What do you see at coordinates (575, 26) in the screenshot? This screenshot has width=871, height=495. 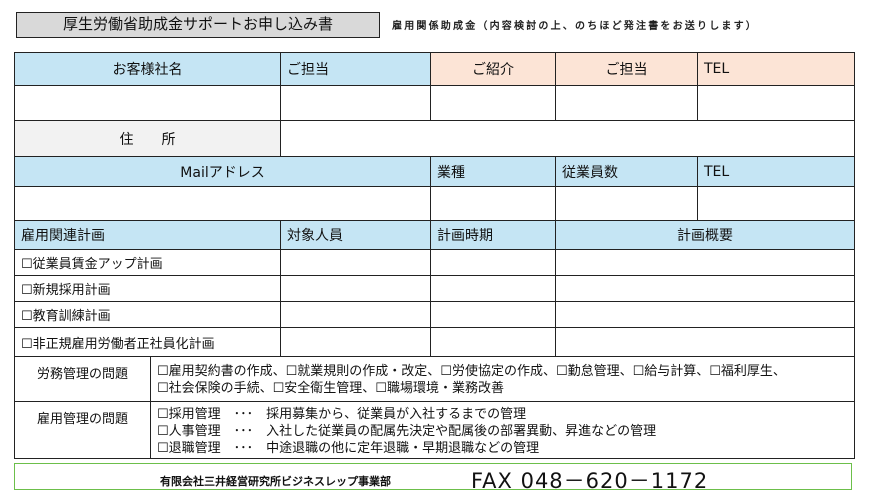 I see `form-subtitle: 雇用関係助成金（内容検討の上、のちほど発注書をお送りします）` at bounding box center [575, 26].